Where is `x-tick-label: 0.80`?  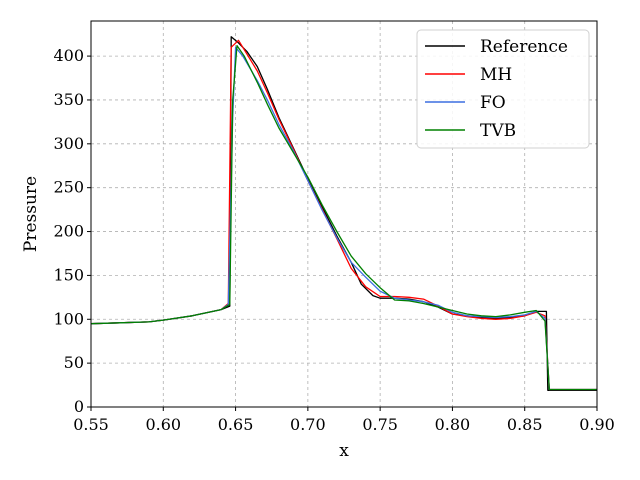 x-tick-label: 0.80 is located at coordinates (453, 424).